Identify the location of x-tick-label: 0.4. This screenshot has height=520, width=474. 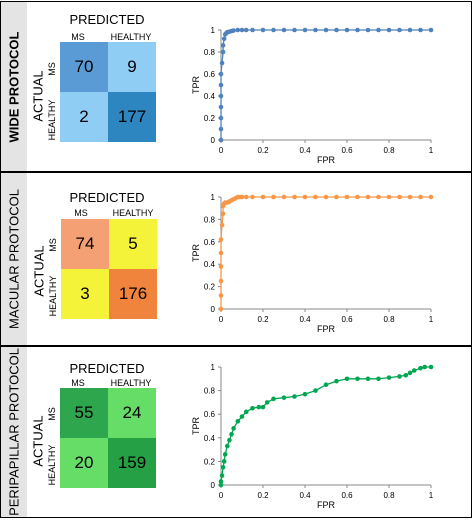
(305, 150).